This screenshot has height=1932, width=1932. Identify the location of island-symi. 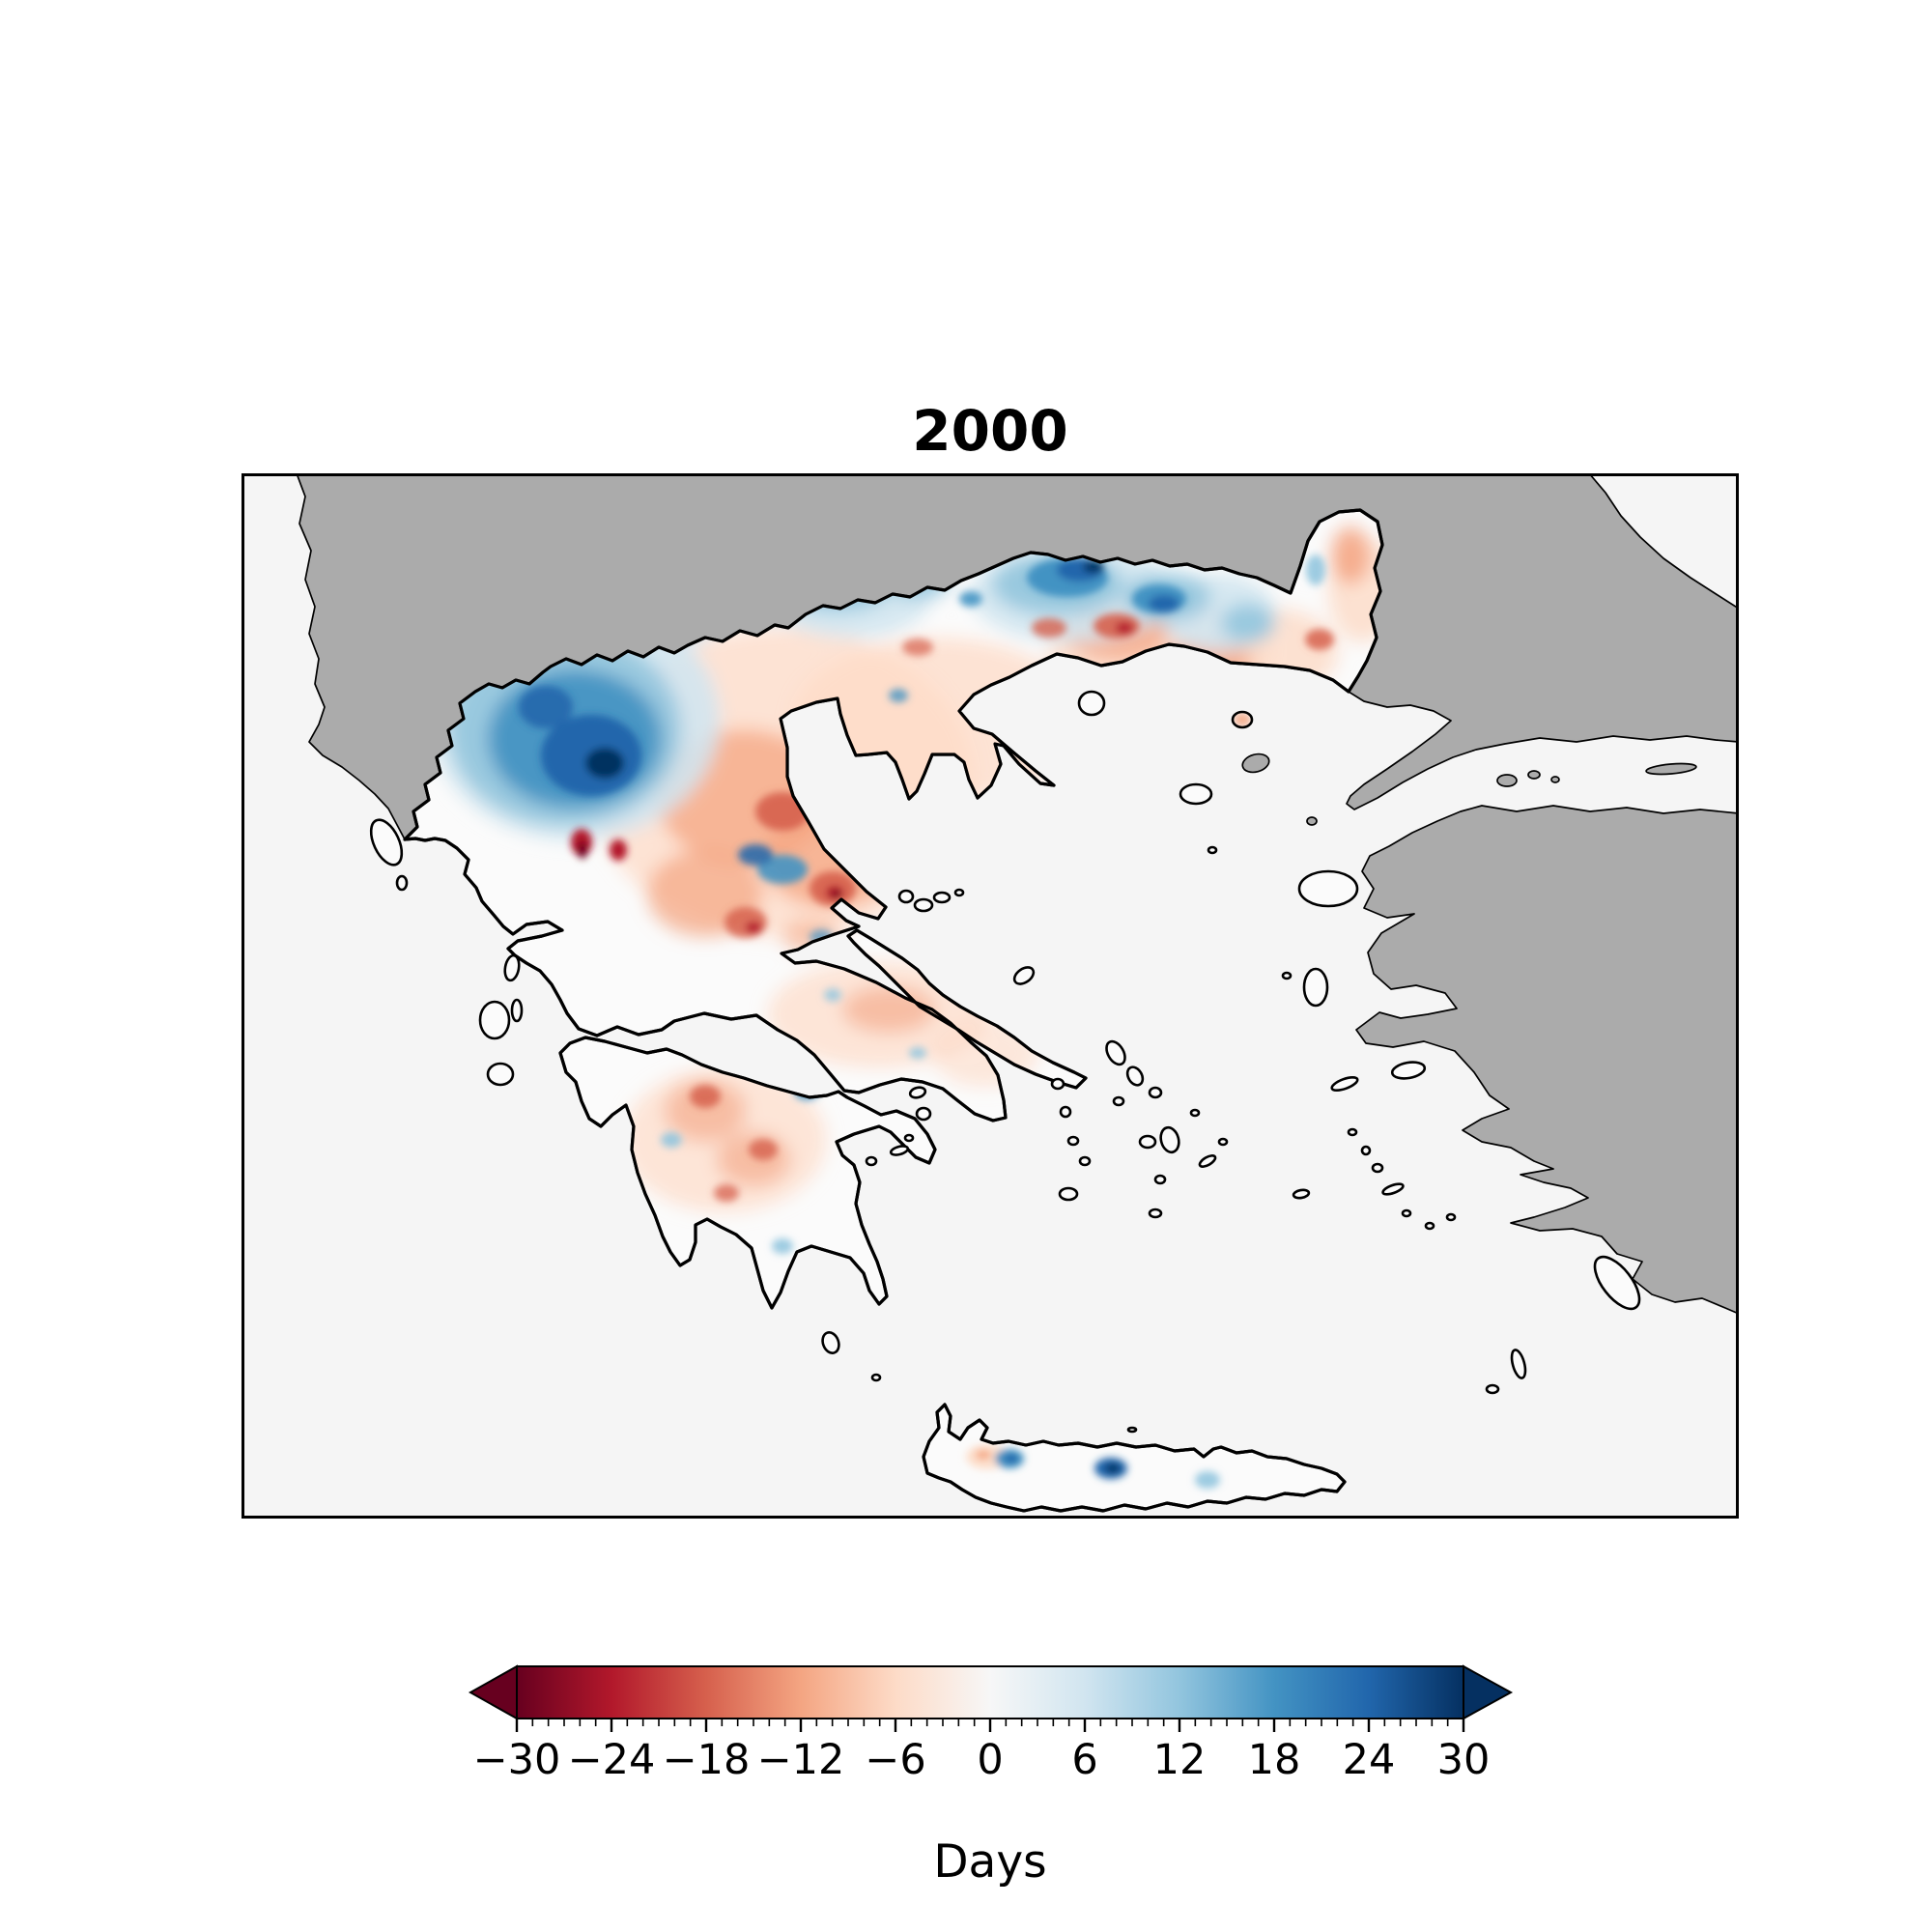
(1451, 1217).